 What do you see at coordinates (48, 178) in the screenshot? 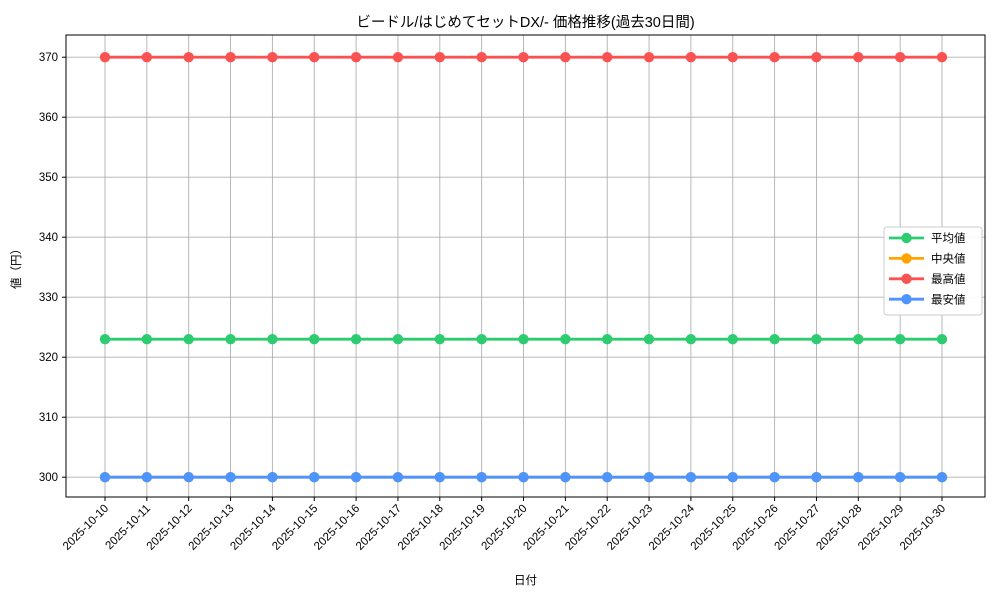
I see `y-tick-label: 350` at bounding box center [48, 178].